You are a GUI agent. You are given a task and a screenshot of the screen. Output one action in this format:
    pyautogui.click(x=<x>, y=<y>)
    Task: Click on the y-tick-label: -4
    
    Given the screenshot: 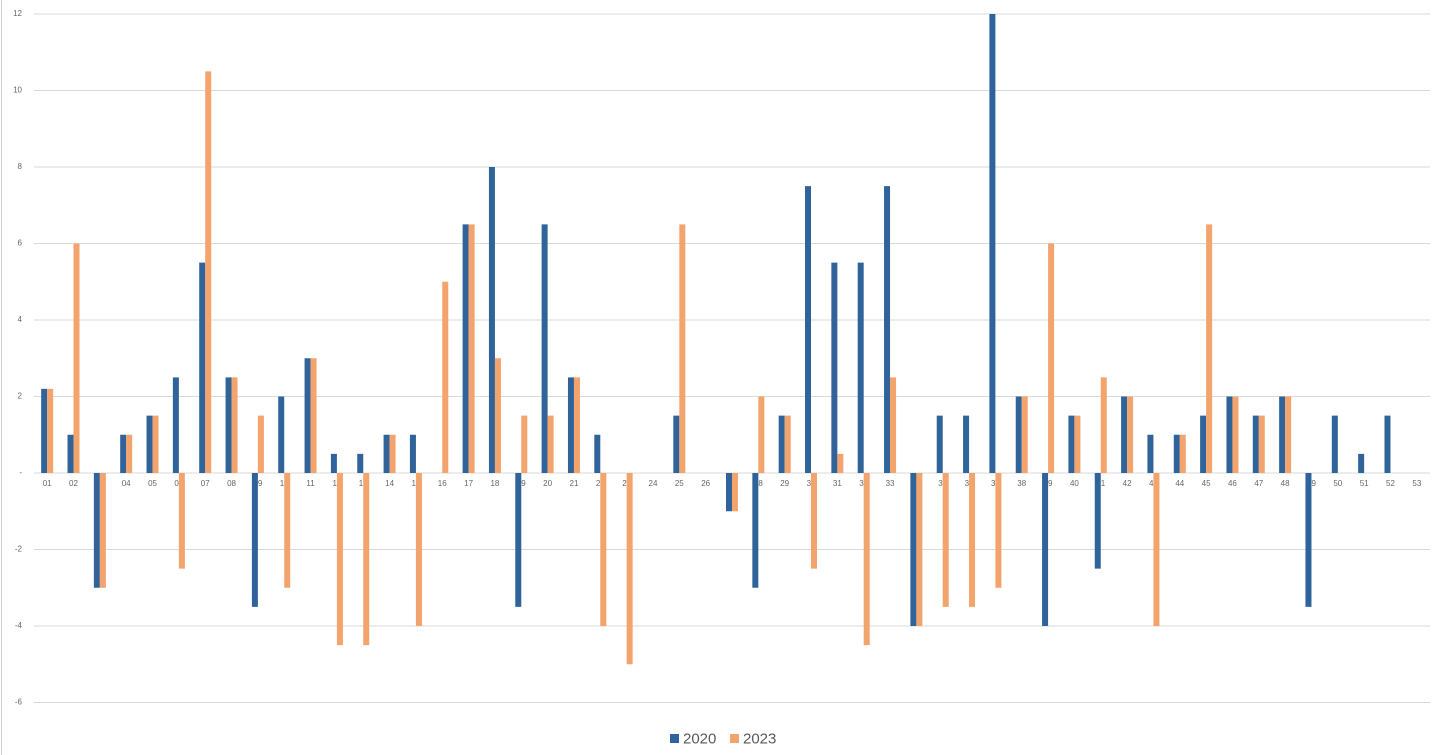 What is the action you would take?
    pyautogui.click(x=19, y=625)
    